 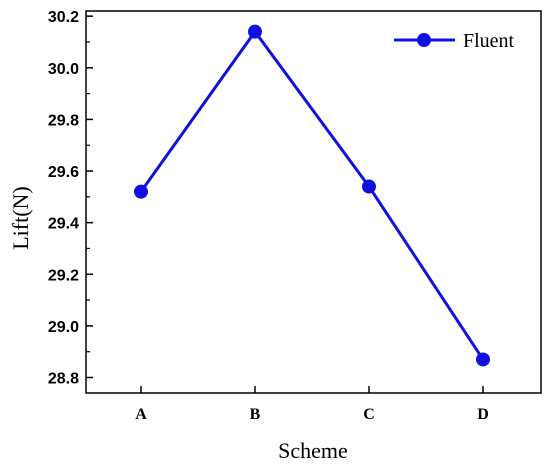 I want to click on y-tick-label: 30.2, so click(x=63, y=17).